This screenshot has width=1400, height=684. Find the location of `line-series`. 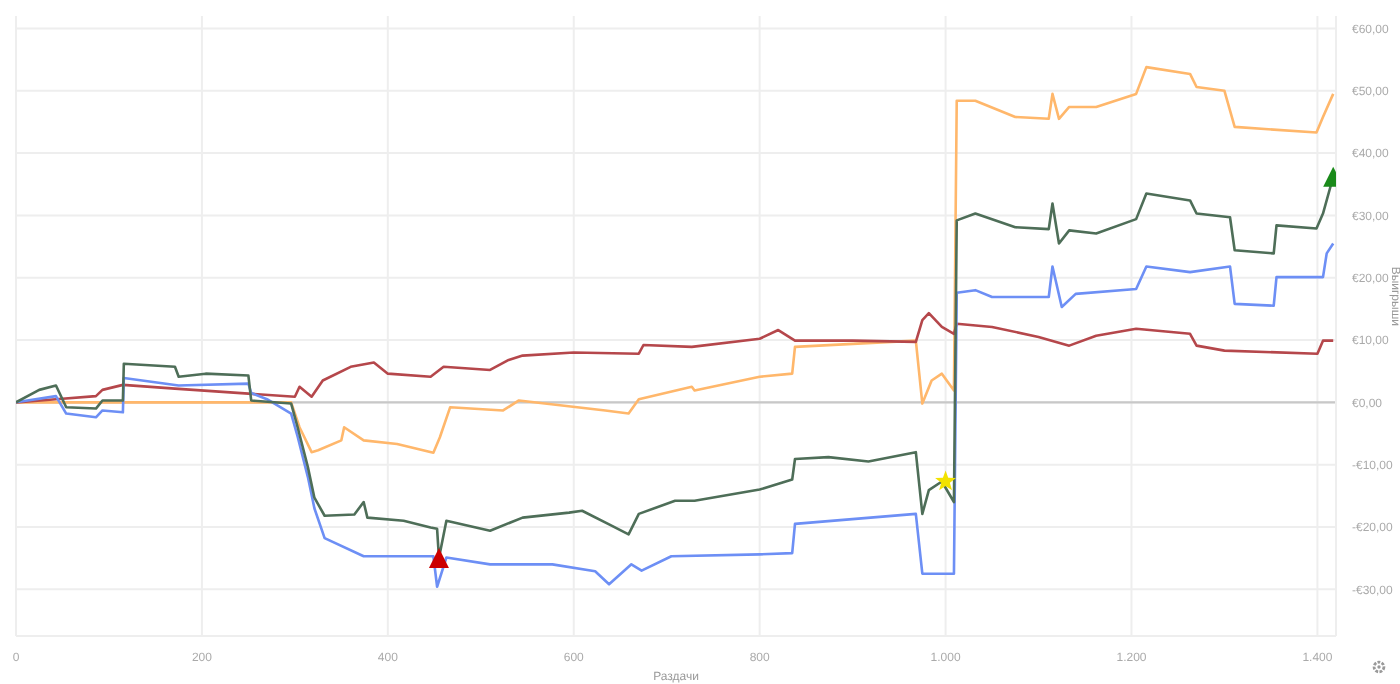

line-series is located at coordinates (675, 357).